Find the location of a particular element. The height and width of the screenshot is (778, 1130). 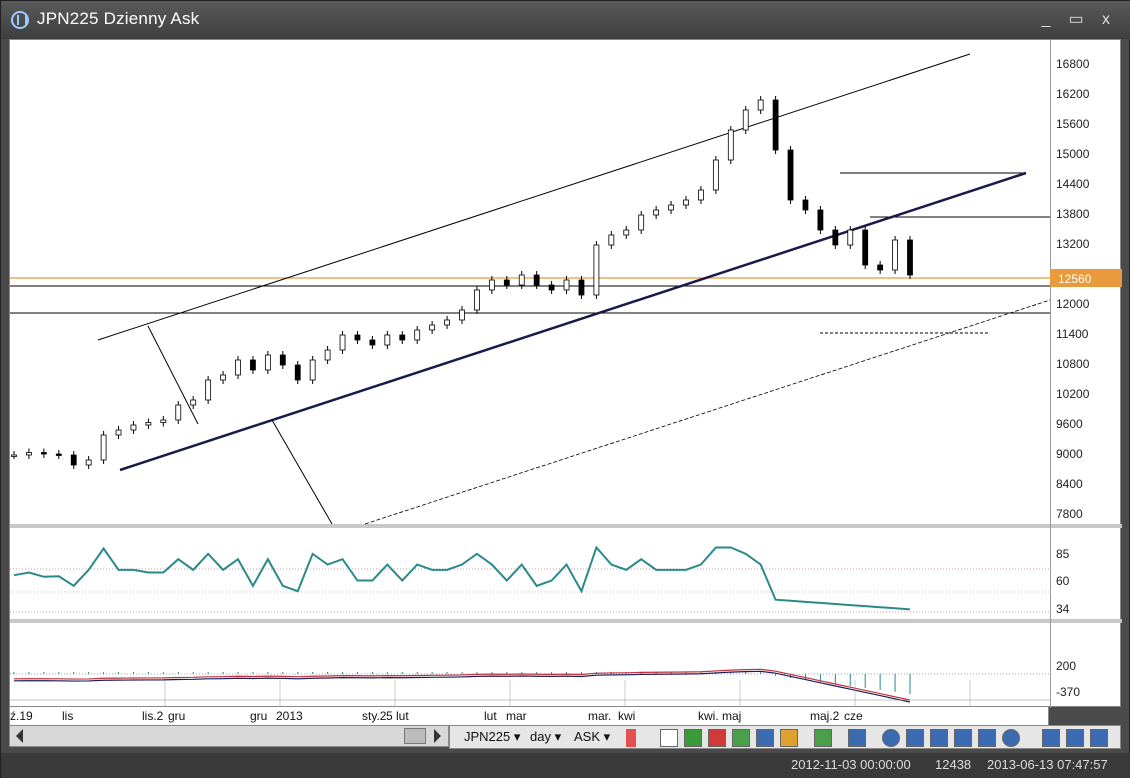

current-price-badge is located at coordinates (1086, 278).